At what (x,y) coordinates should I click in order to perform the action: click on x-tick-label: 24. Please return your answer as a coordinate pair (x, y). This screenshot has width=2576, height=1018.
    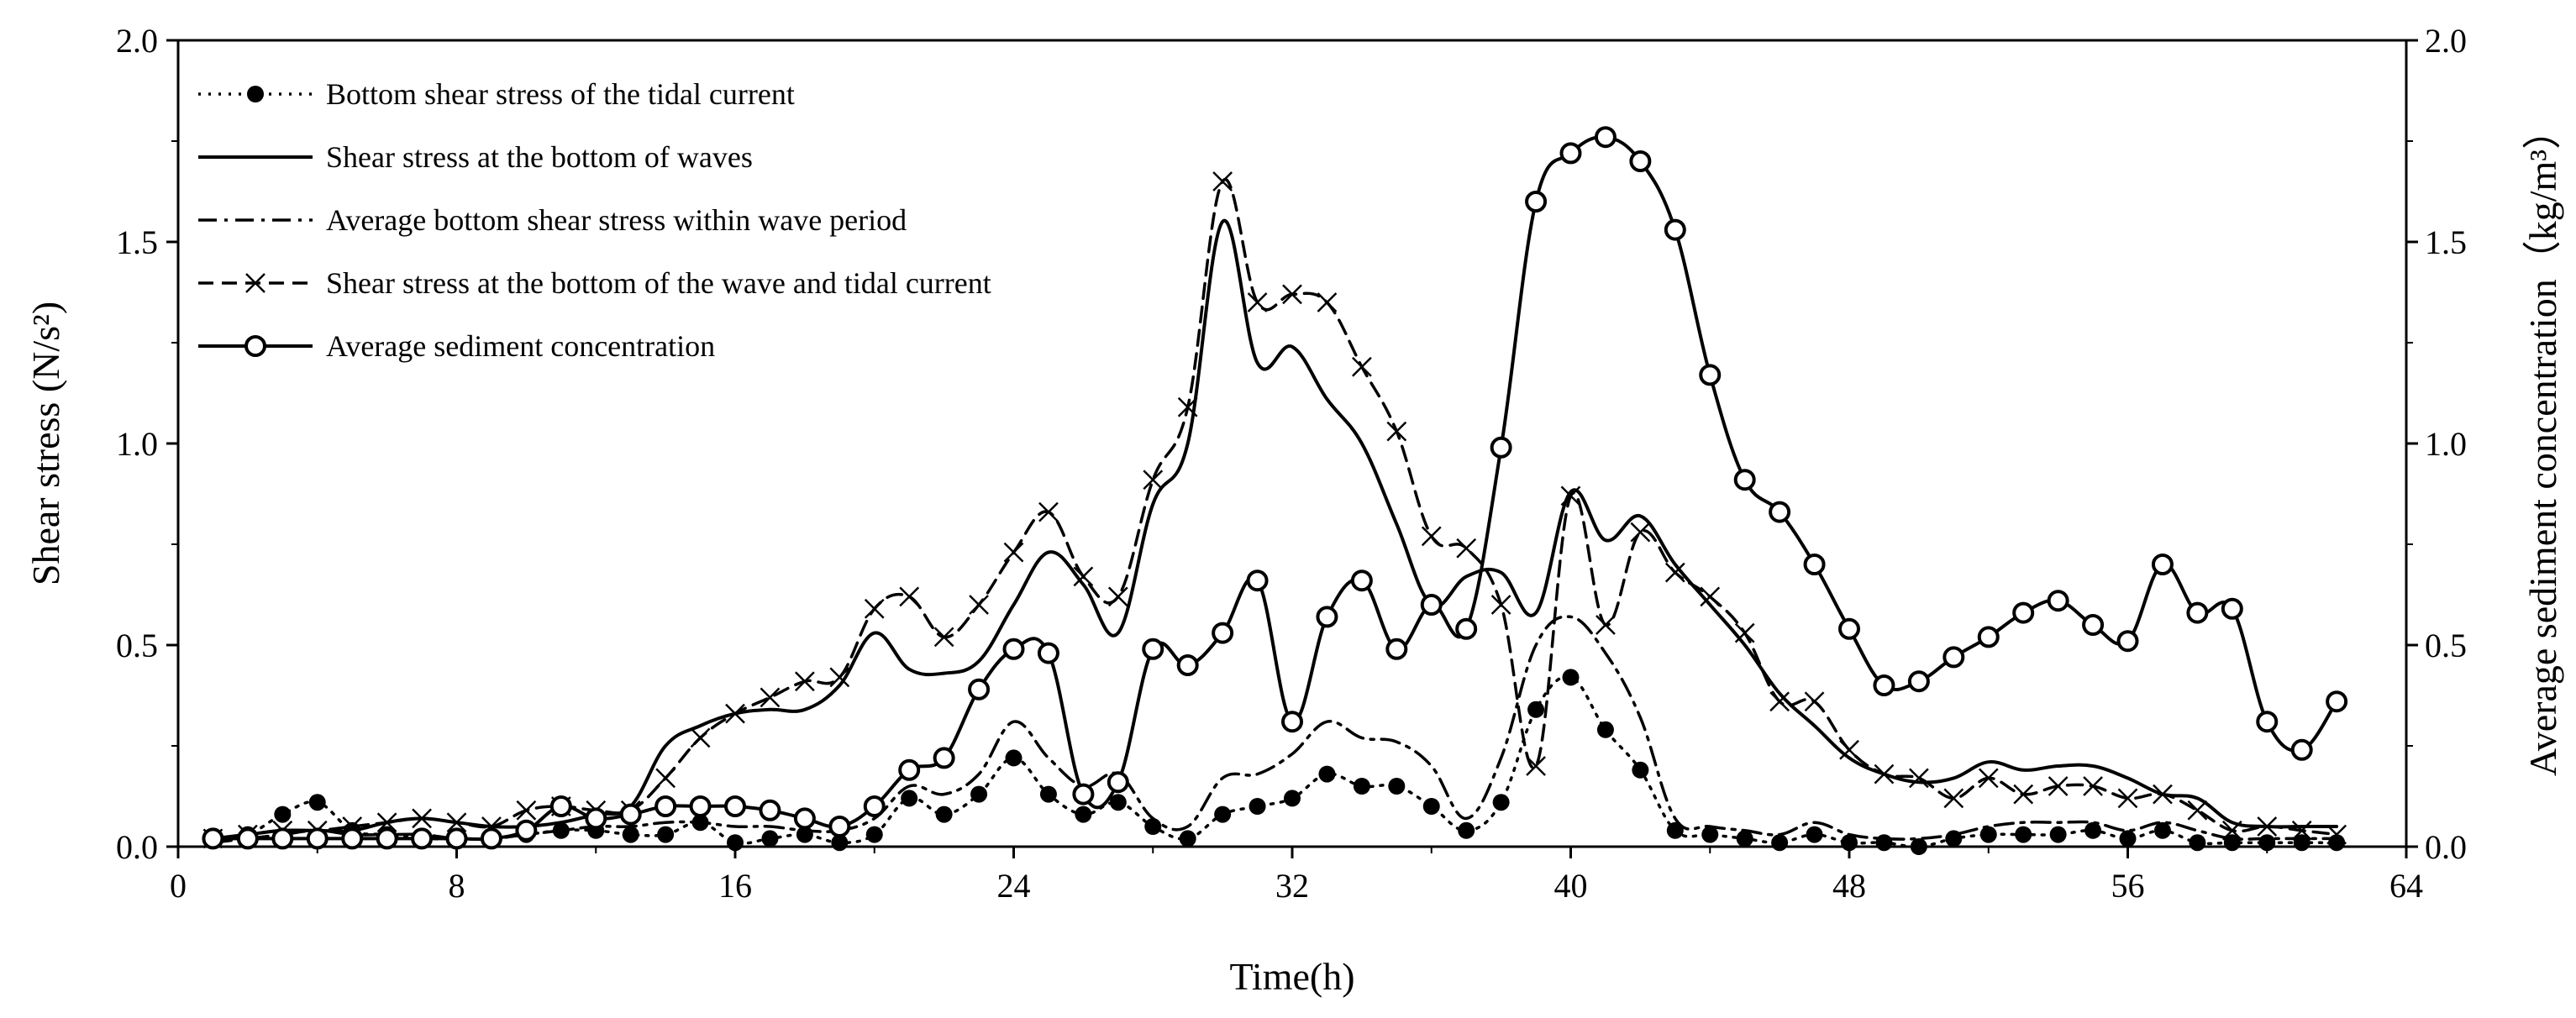
    Looking at the image, I should click on (1014, 886).